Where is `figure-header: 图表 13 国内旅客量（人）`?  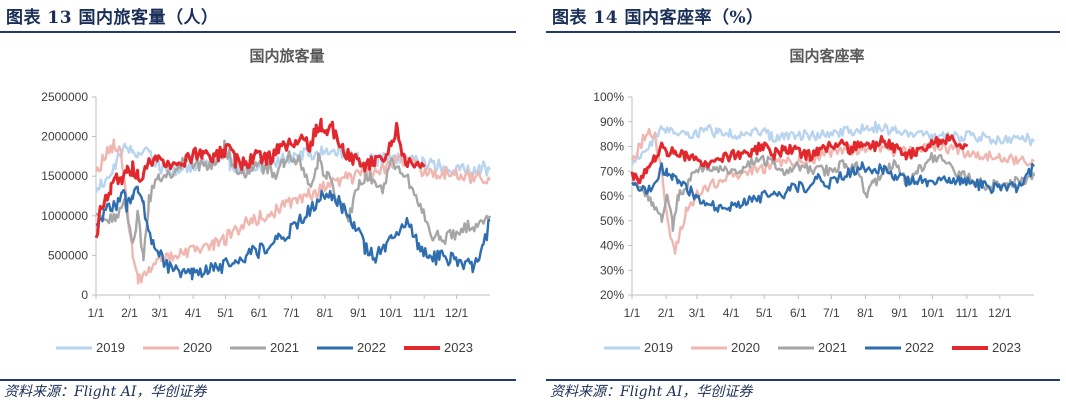
figure-header: 图表 13 国内旅客量（人） is located at coordinates (112, 18).